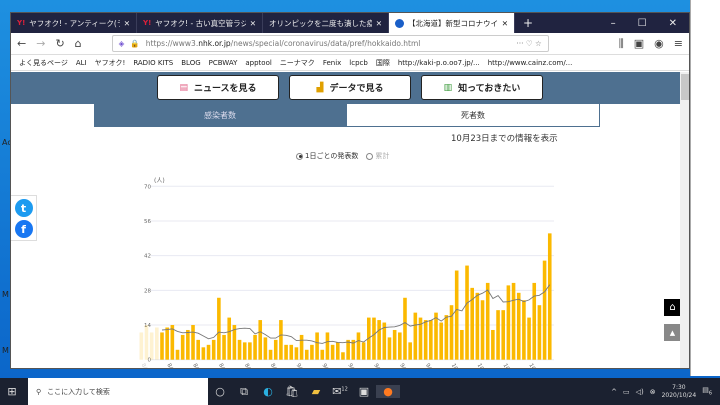  What do you see at coordinates (639, 43) in the screenshot?
I see `sidebar-icon: ▣` at bounding box center [639, 43].